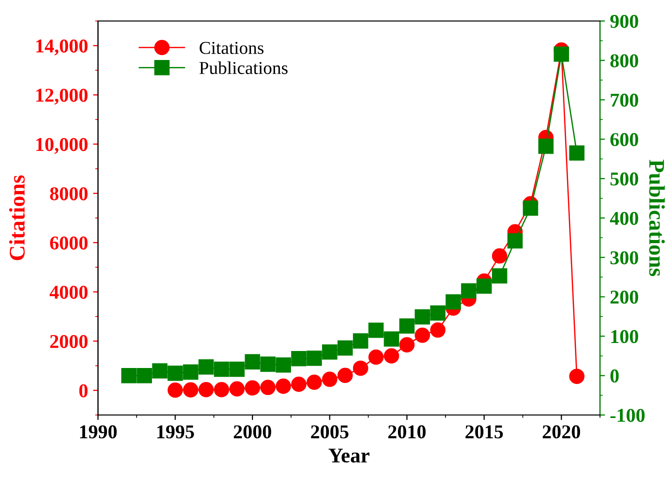  Describe the element at coordinates (69, 341) in the screenshot. I see `y-tick-label: 2000` at that location.